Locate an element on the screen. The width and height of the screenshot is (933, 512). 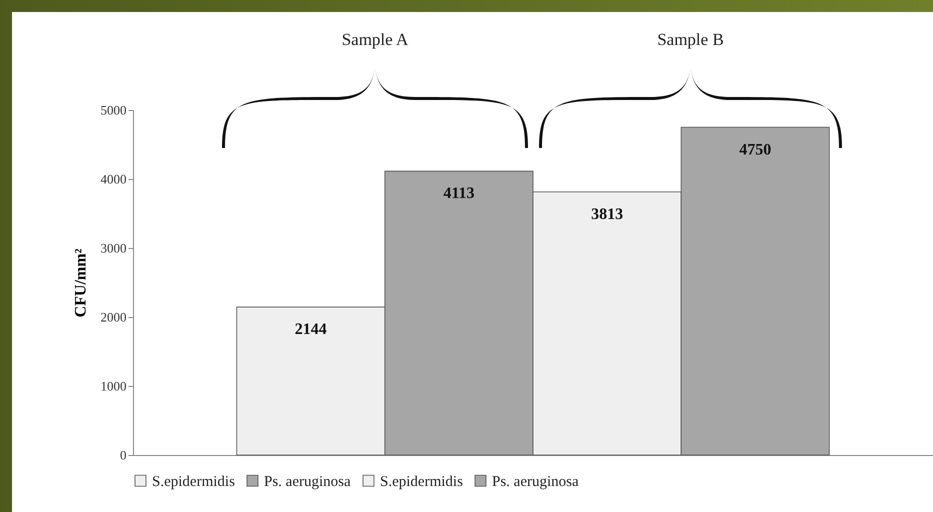
y-tick-label: 5000 is located at coordinates (113, 110).